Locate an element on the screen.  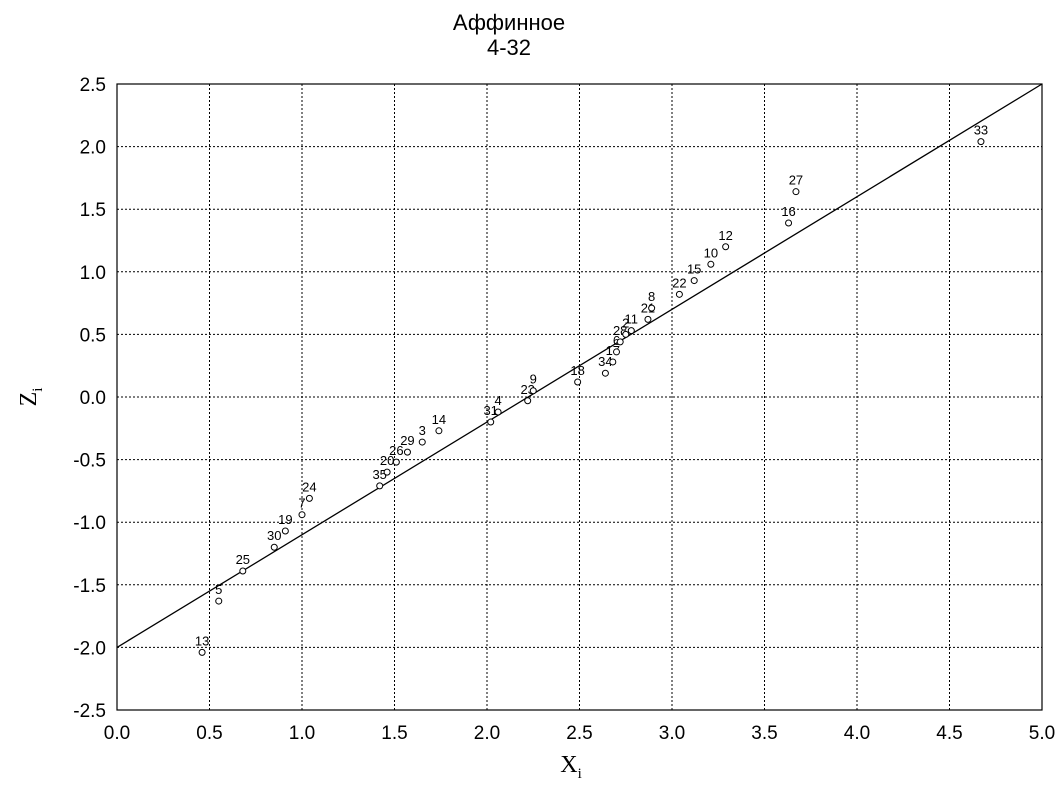
y-tick-label: -0.5 is located at coordinates (89, 461).